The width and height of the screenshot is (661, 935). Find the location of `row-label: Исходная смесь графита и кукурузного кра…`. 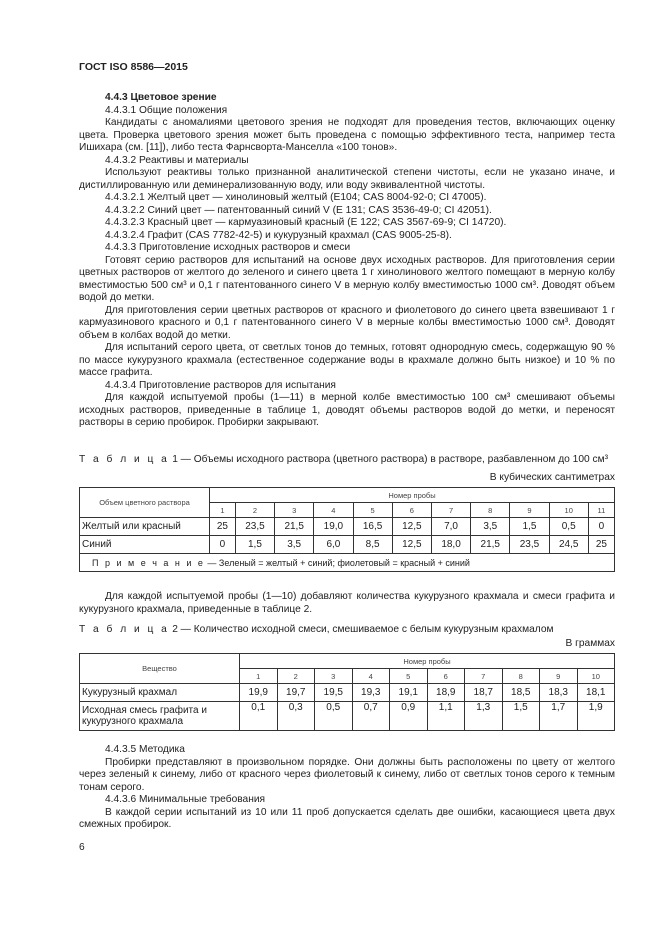

row-label: Исходная смесь графита и кукурузного кра… is located at coordinates (159, 716).